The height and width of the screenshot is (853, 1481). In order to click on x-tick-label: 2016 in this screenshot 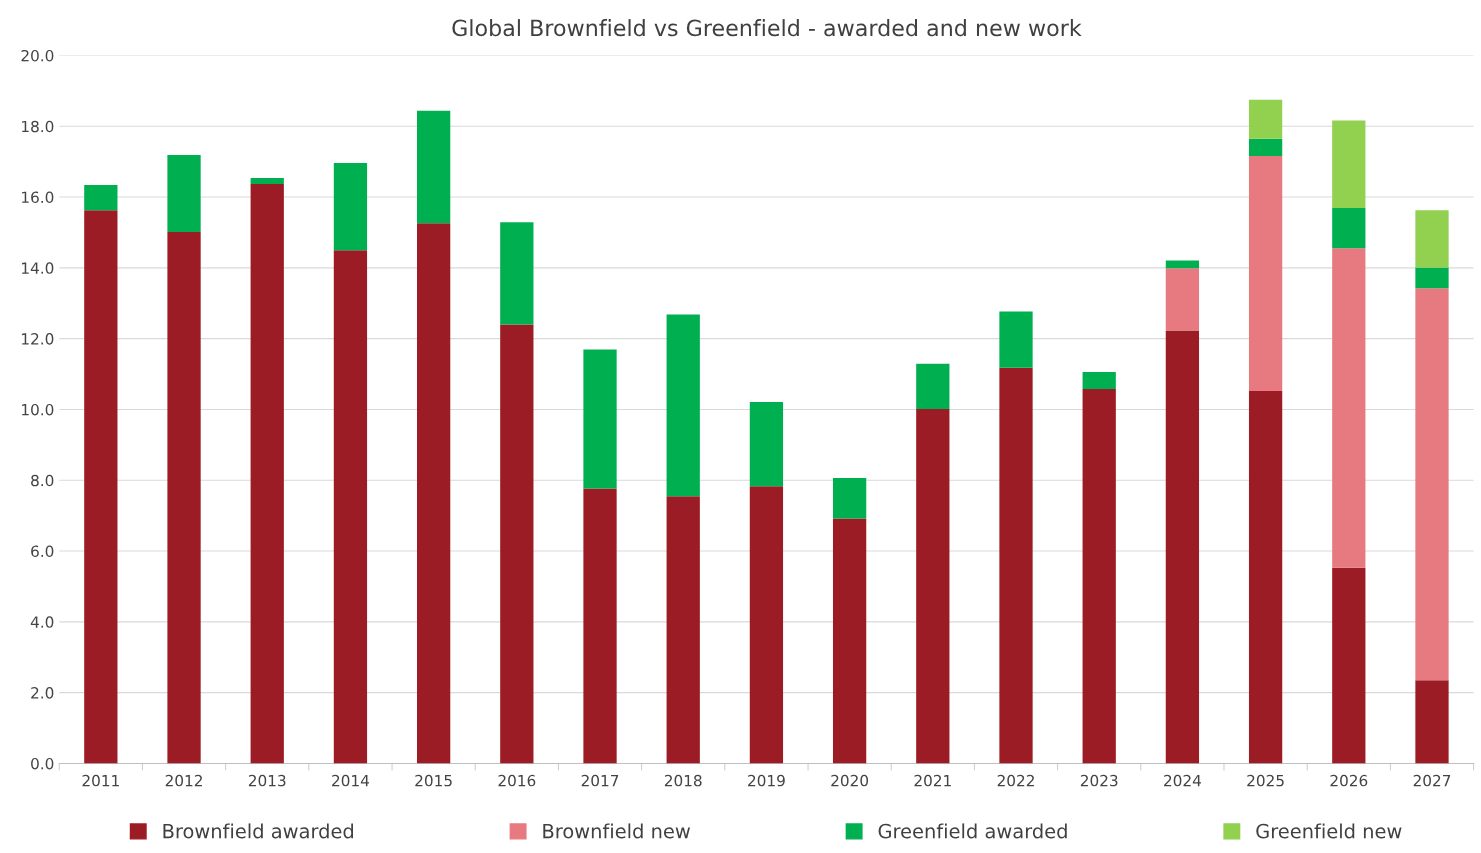, I will do `click(517, 780)`.